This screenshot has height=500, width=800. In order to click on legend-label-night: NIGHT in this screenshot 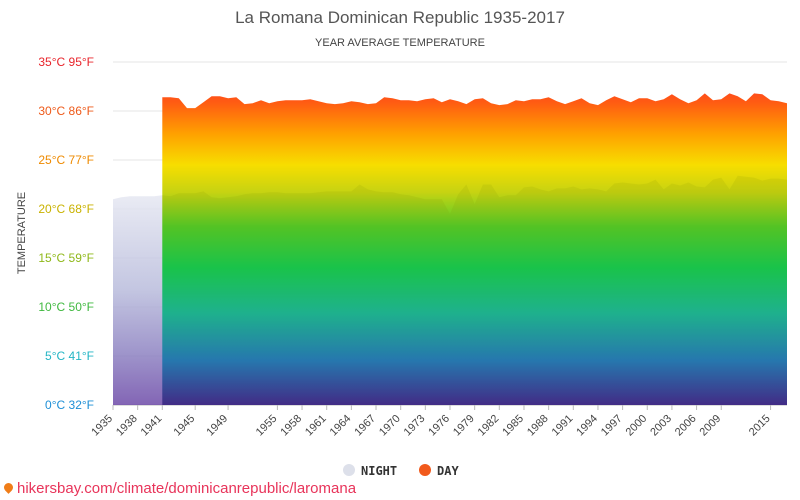, I will do `click(379, 471)`.